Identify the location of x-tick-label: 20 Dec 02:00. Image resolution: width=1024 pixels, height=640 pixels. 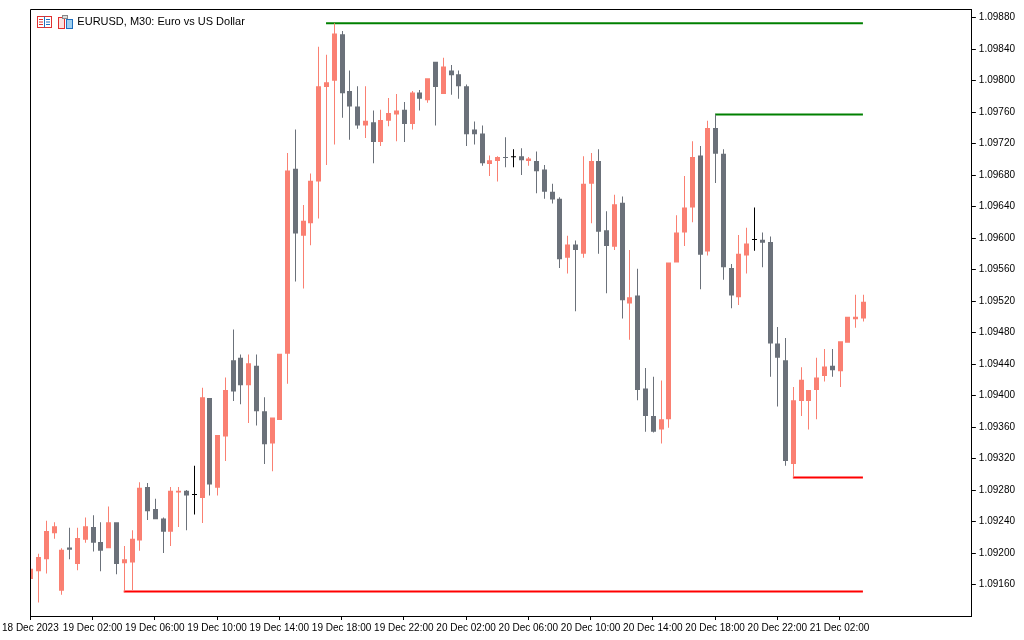
(466, 627).